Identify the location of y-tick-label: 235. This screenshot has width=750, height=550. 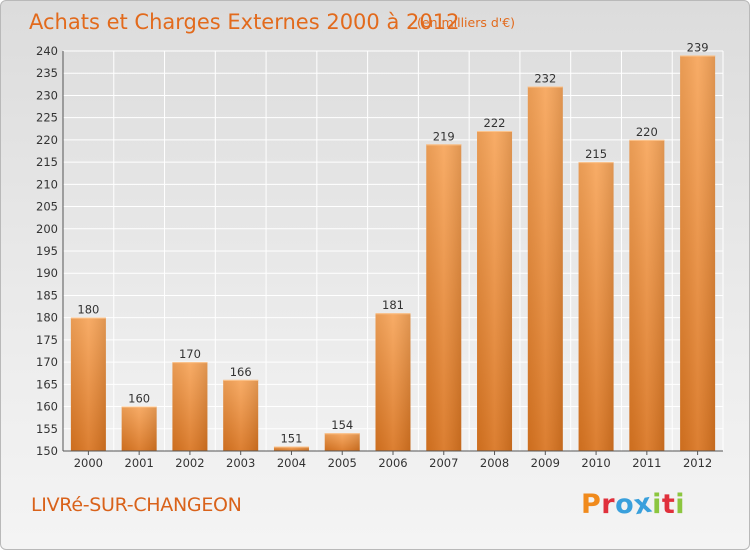
(47, 73).